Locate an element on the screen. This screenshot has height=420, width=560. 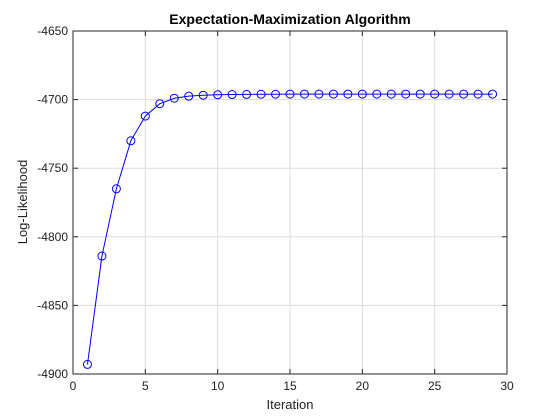
x-tick-label: 5 is located at coordinates (145, 386).